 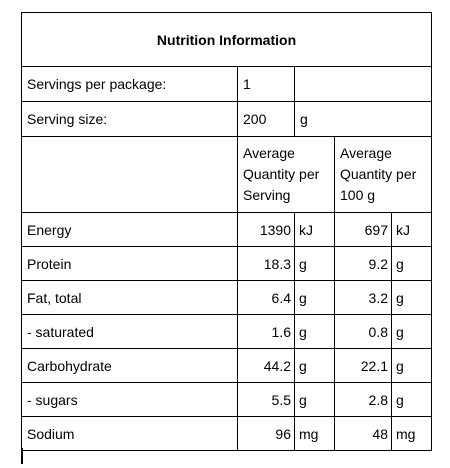 What do you see at coordinates (411, 229) in the screenshot?
I see `per-100g-unit: kJ` at bounding box center [411, 229].